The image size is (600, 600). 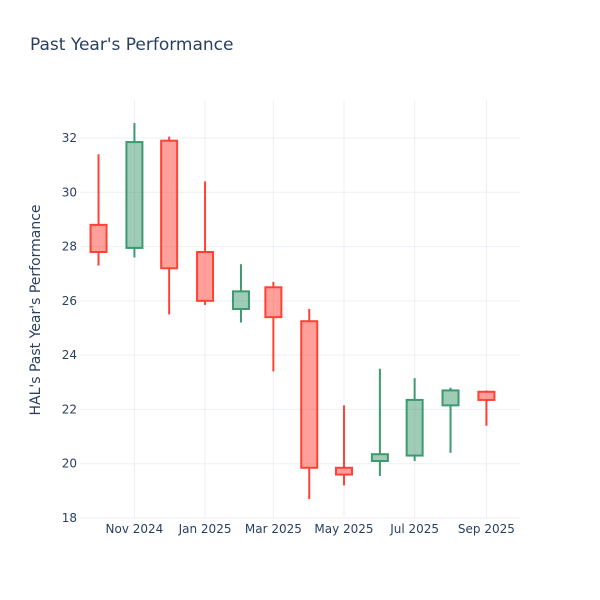 I want to click on y-tick-label: 28, so click(x=69, y=247).